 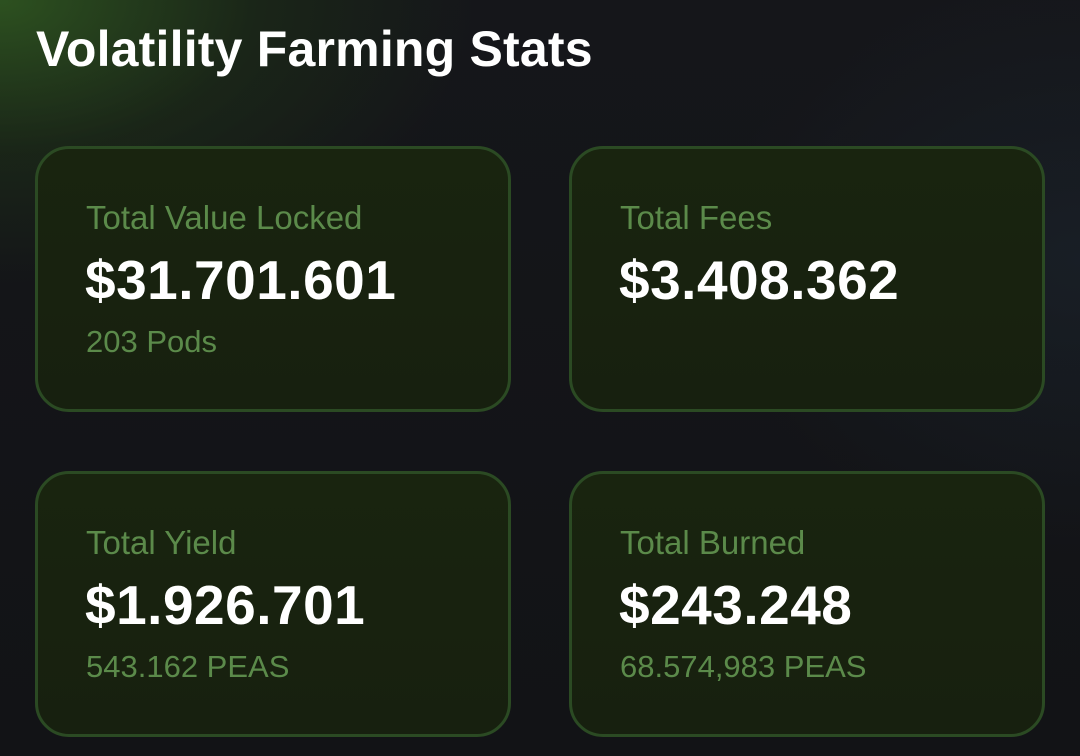 What do you see at coordinates (188, 666) in the screenshot?
I see `stat-subtext: 543.162 PEAS` at bounding box center [188, 666].